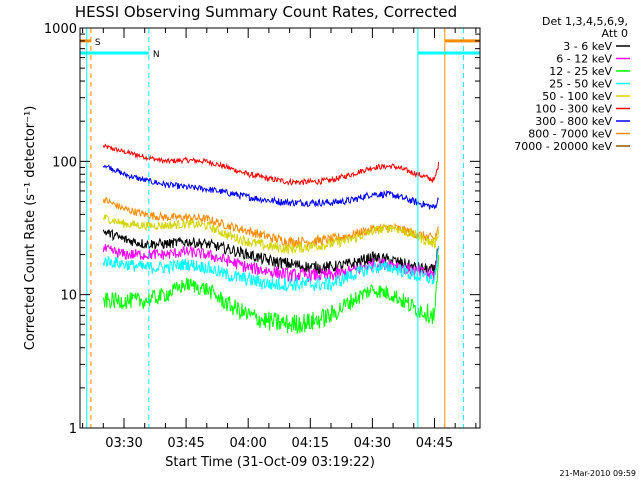 The image size is (640, 480). What do you see at coordinates (247, 443) in the screenshot?
I see `x-tick-label: 04:00` at bounding box center [247, 443].